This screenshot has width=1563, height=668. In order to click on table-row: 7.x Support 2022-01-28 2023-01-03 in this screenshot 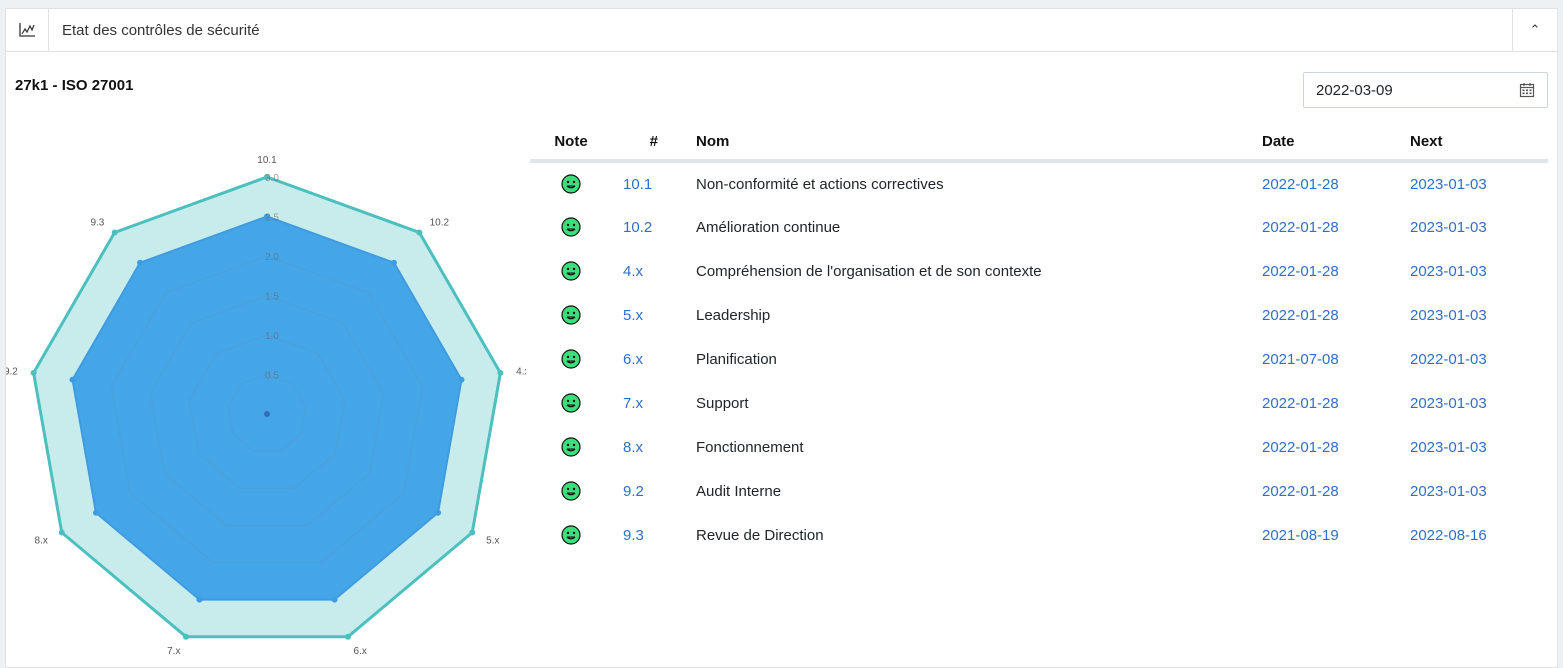, I will do `click(1039, 403)`.